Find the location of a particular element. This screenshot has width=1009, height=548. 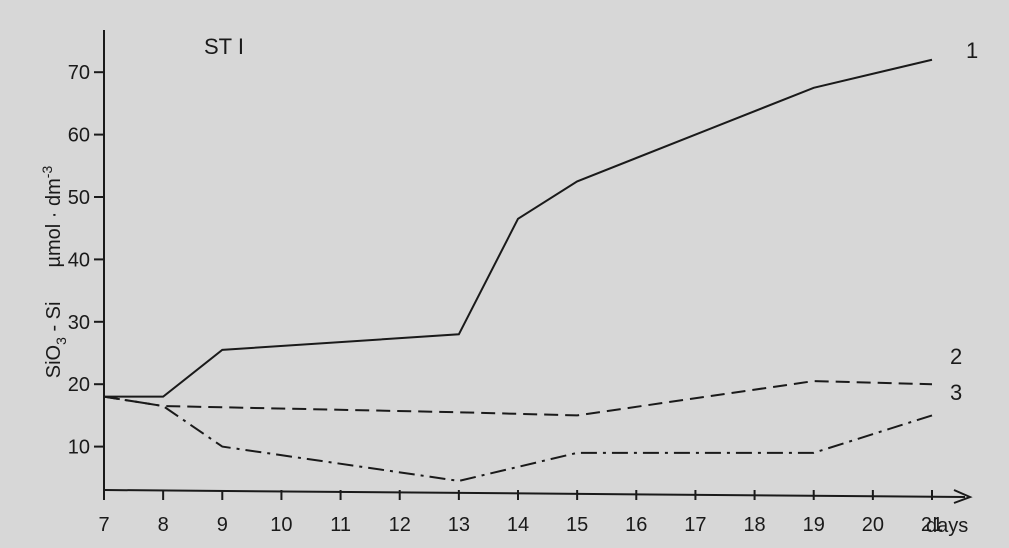

series-label-1: 1 is located at coordinates (972, 50).